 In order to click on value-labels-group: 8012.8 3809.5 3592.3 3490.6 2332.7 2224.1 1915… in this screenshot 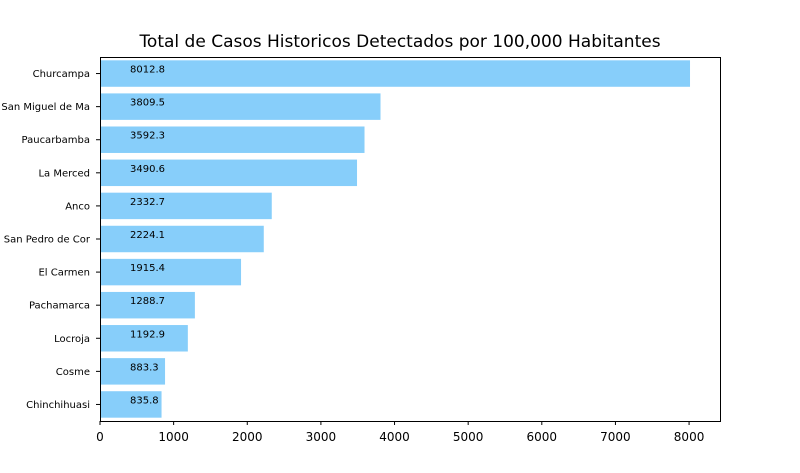, I will do `click(147, 236)`.